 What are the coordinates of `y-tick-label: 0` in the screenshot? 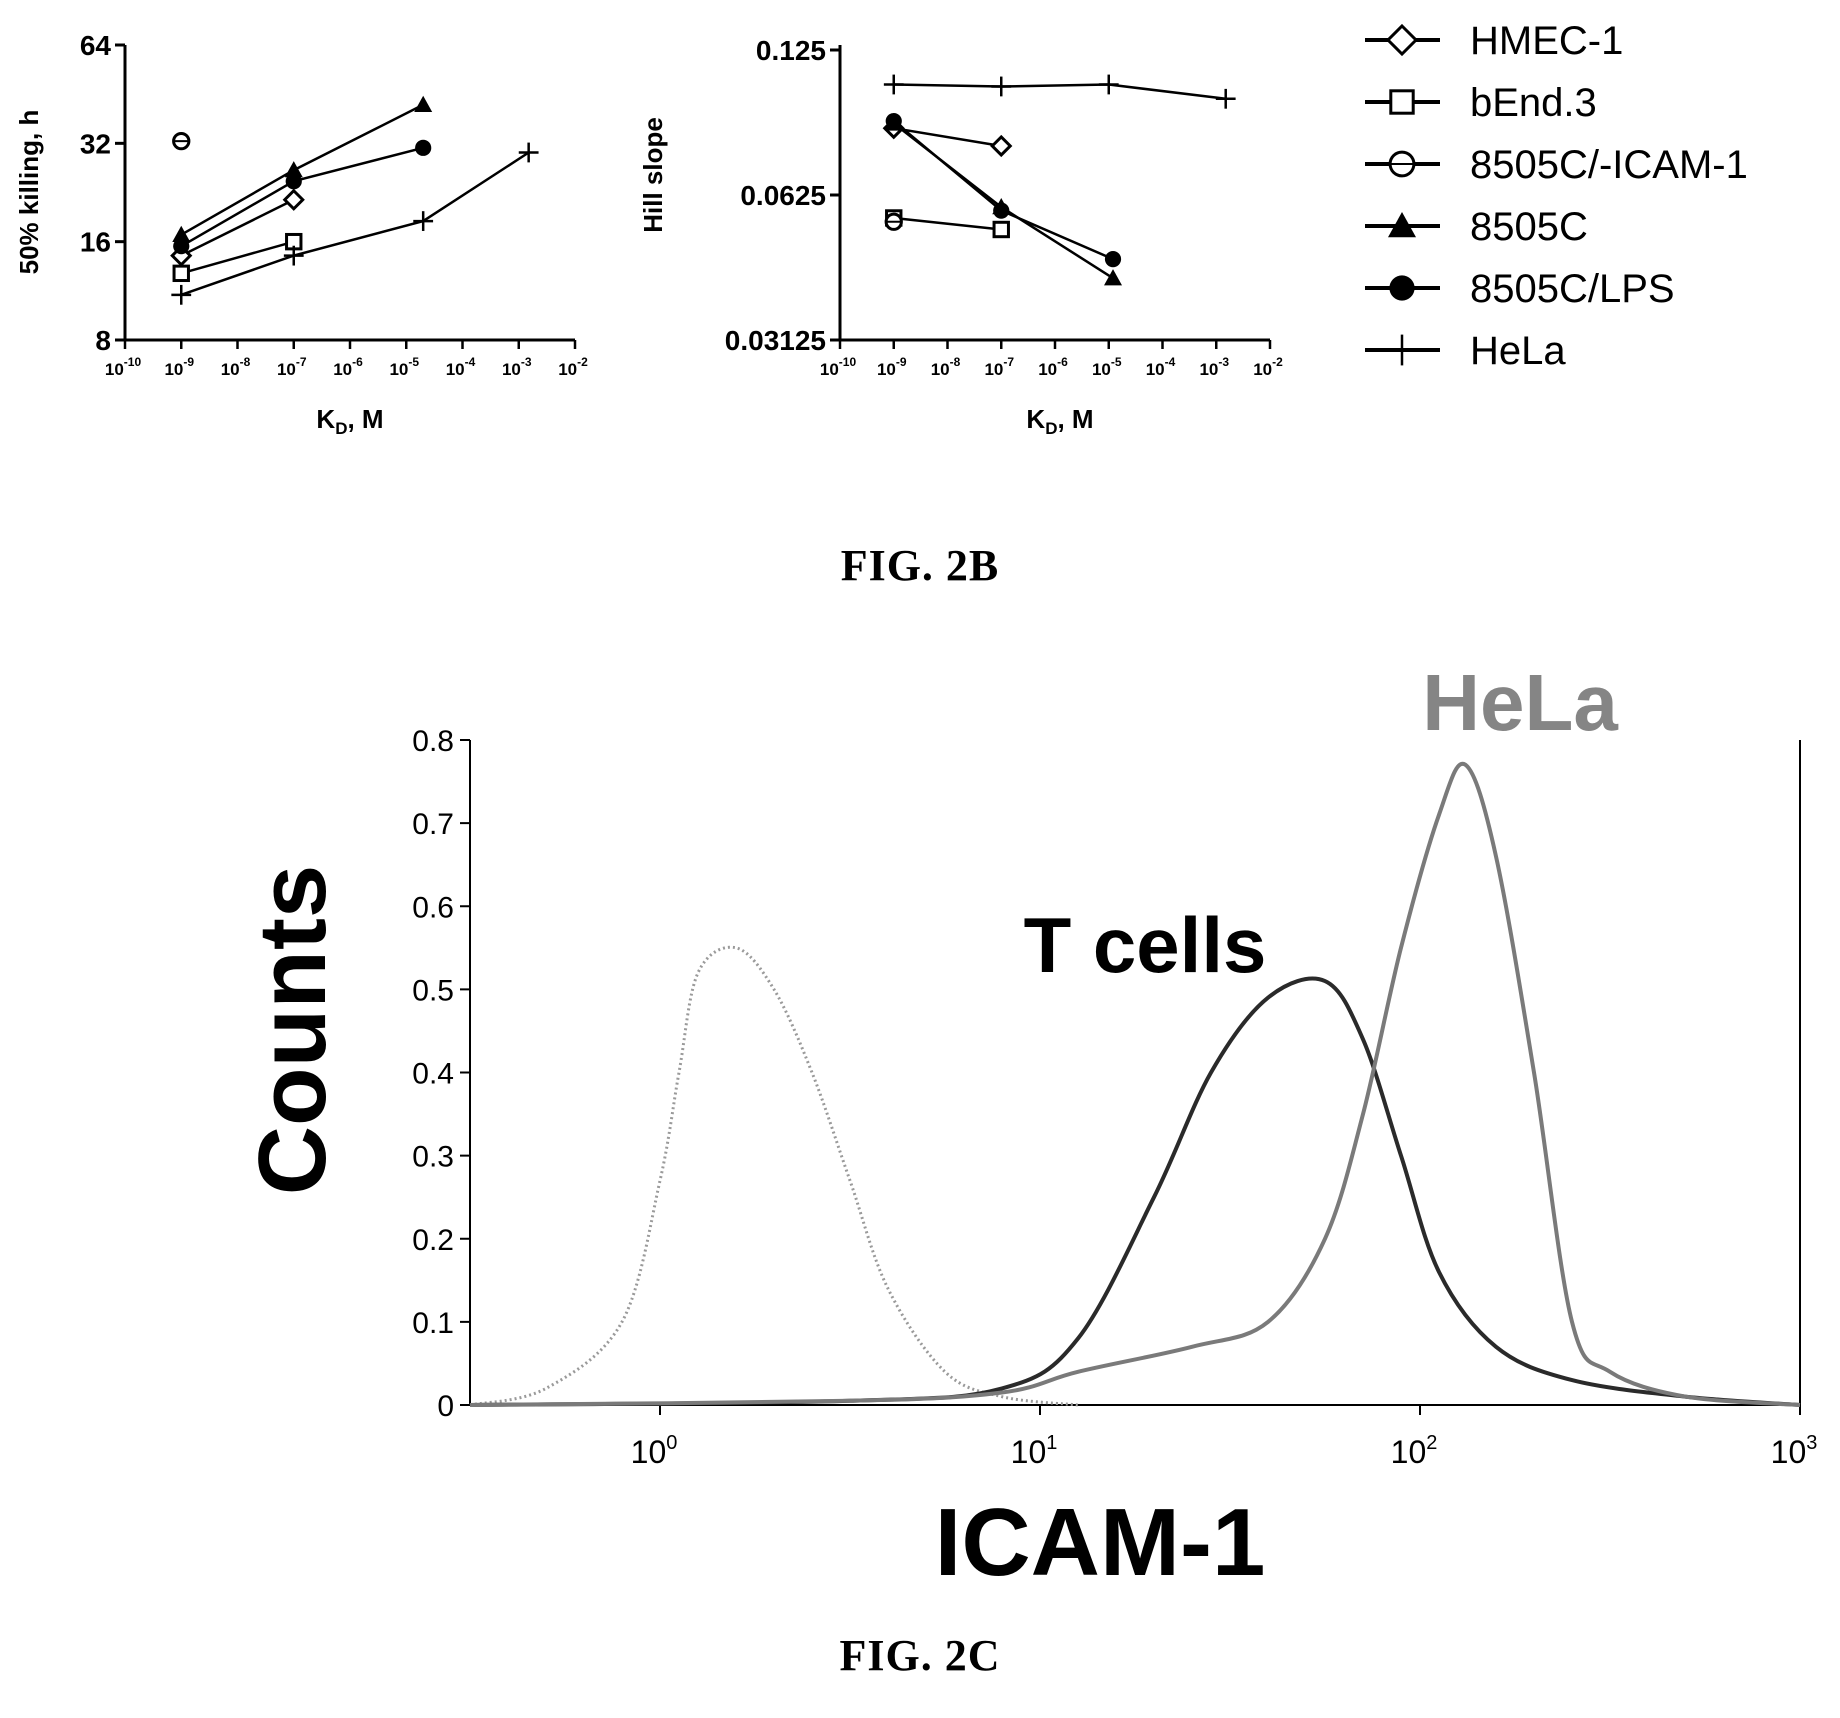 It's located at (445, 1406).